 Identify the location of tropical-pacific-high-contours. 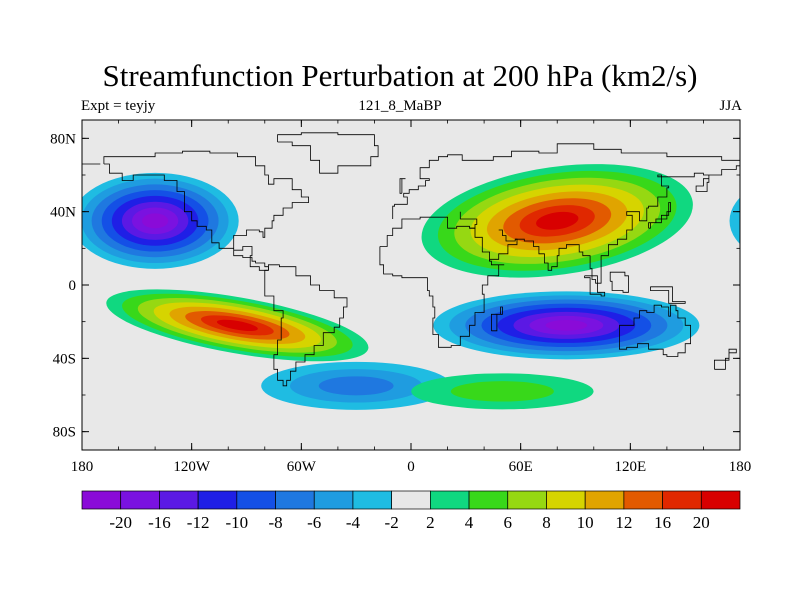
(453, 325).